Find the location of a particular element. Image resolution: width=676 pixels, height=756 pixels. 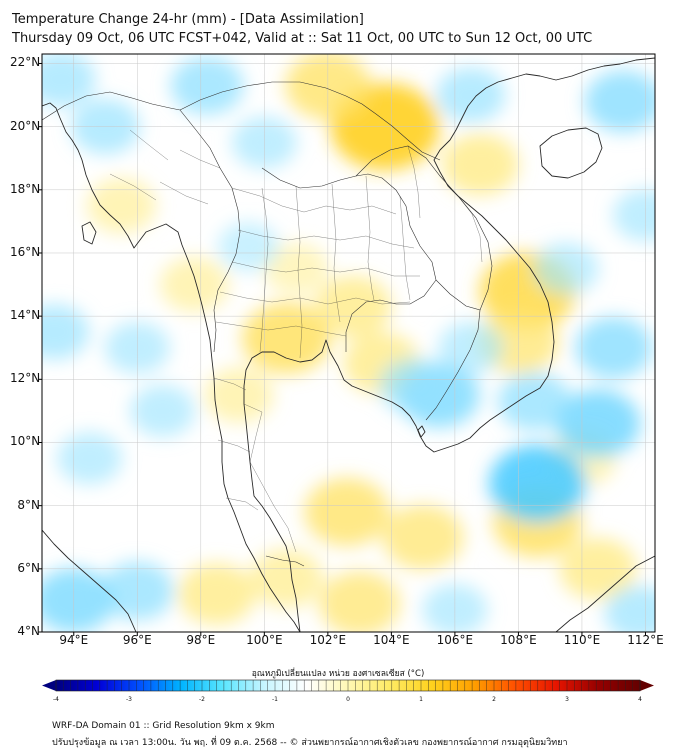

colorbar-tick-label: 2 is located at coordinates (494, 699).